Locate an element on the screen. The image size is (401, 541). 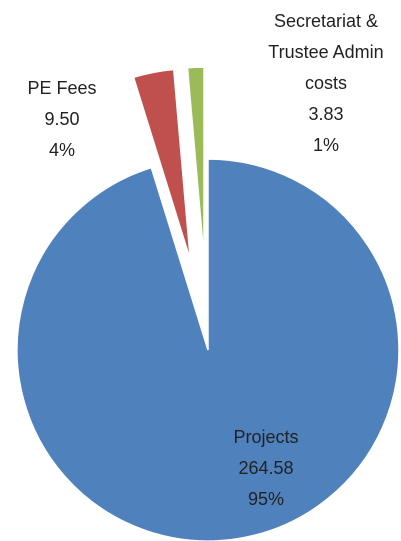
category-label: PE Fees is located at coordinates (62, 88).